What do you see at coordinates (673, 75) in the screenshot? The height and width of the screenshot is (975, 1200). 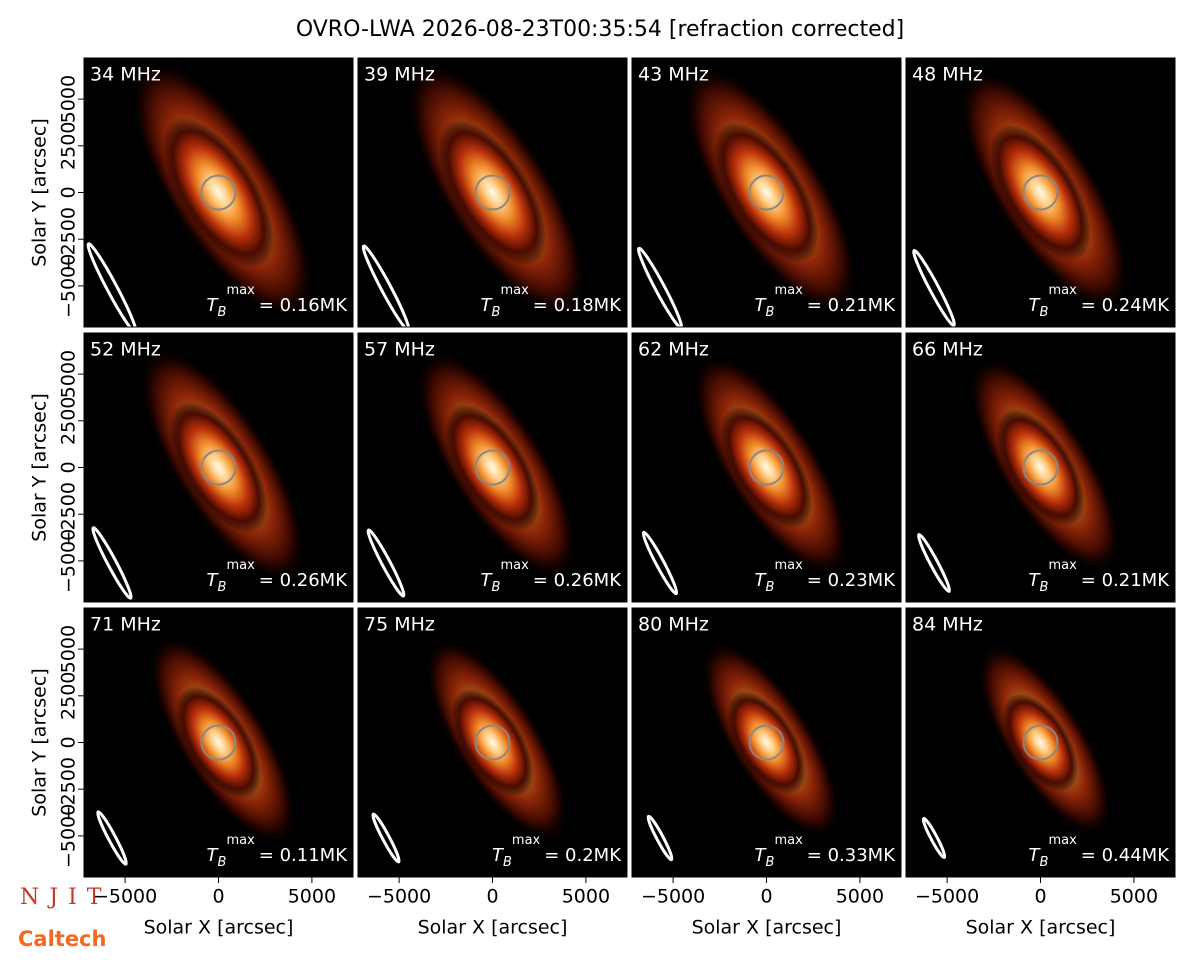 I see `frequency-label: 43 MHz` at bounding box center [673, 75].